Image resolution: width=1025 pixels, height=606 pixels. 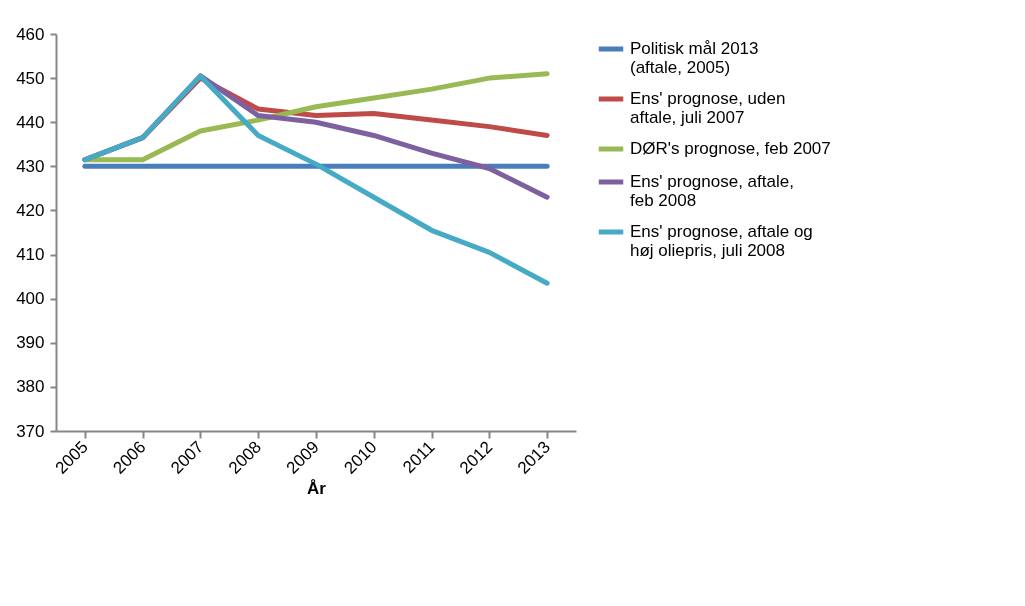 What do you see at coordinates (30, 255) in the screenshot?
I see `y-tick-label: 410` at bounding box center [30, 255].